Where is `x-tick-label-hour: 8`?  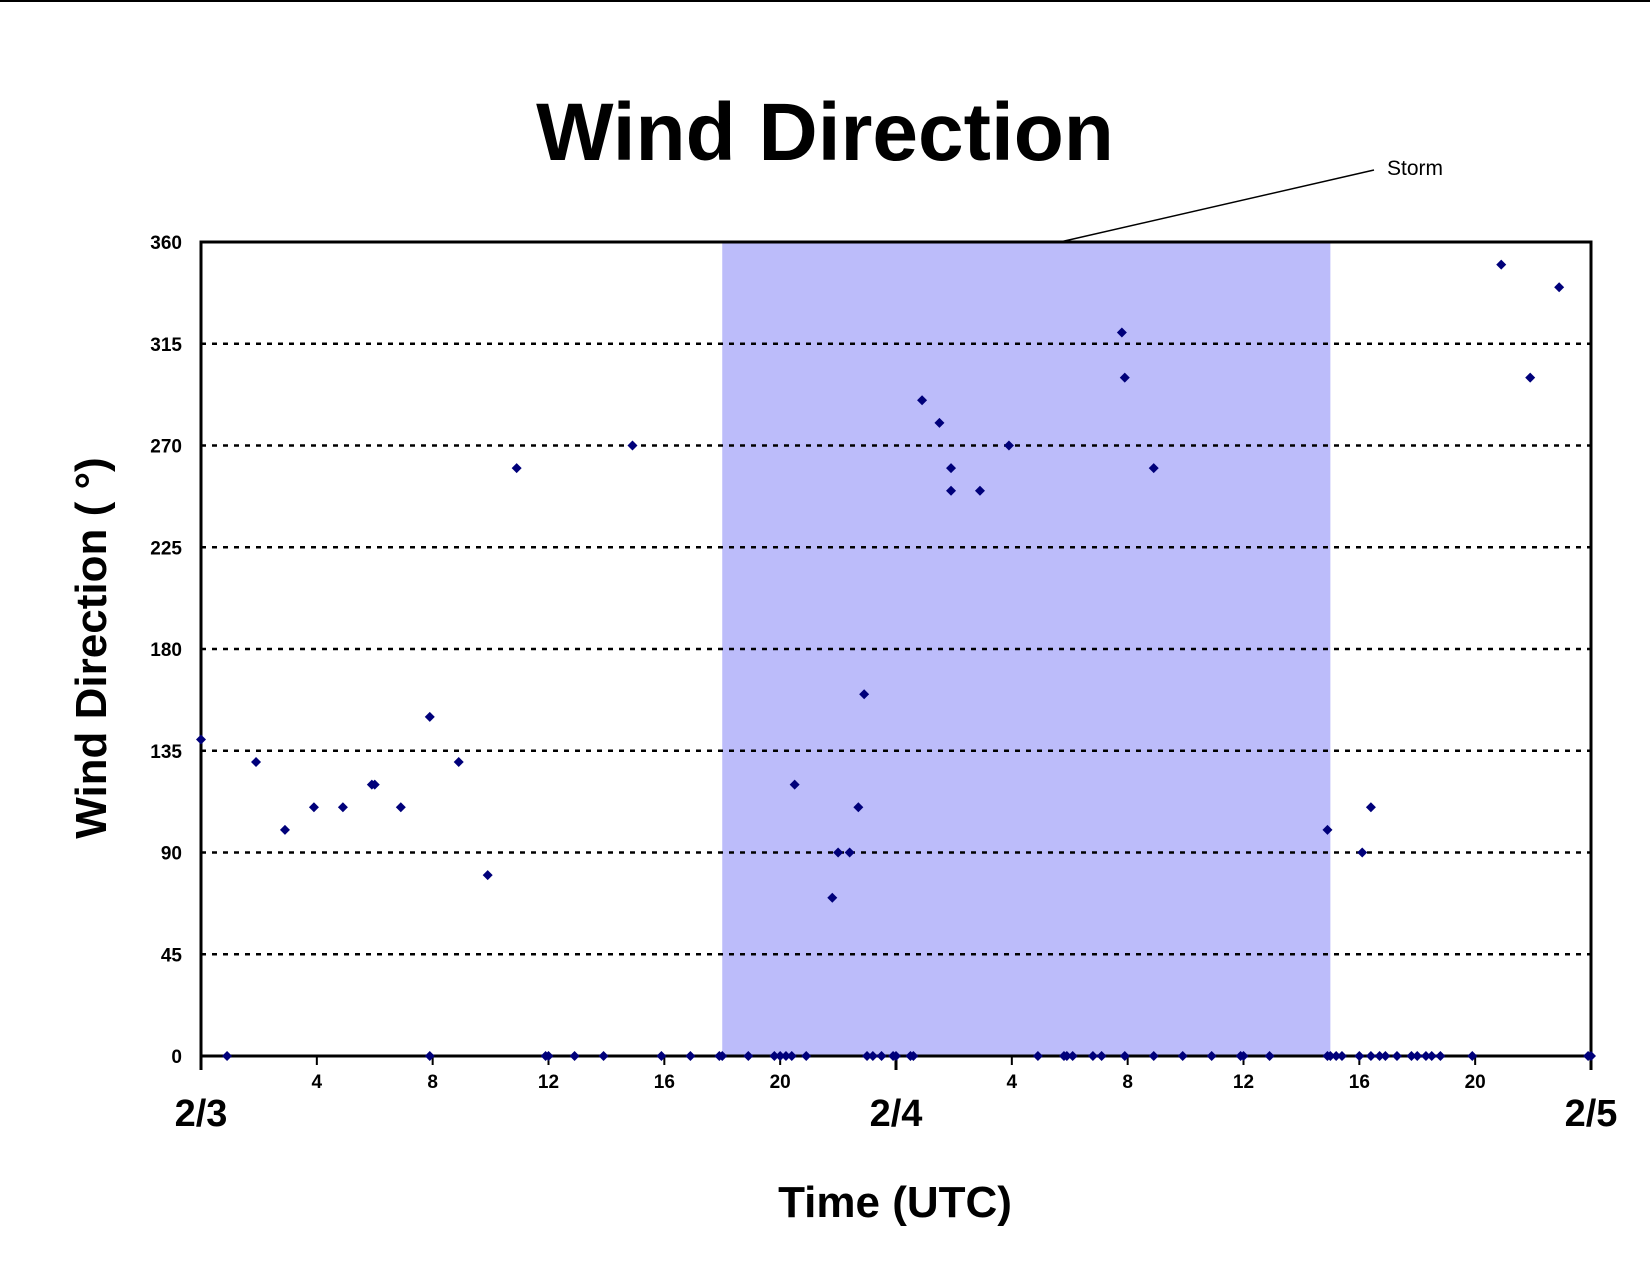 x-tick-label-hour: 8 is located at coordinates (1127, 1082).